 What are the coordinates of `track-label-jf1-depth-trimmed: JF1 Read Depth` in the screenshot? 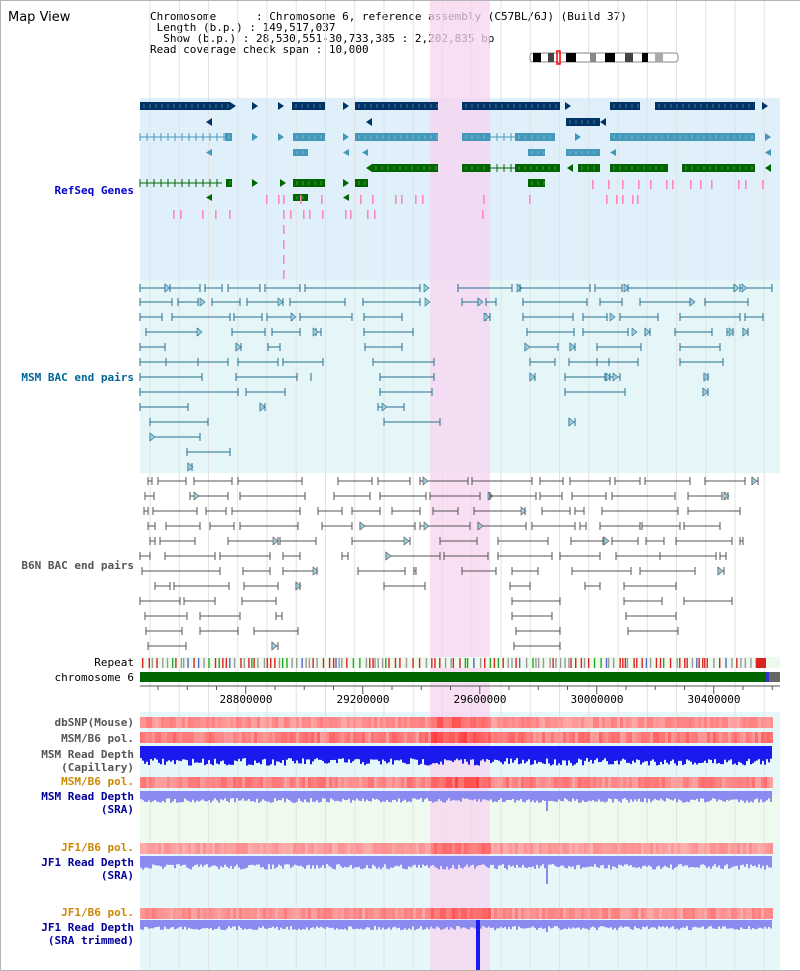 It's located at (87, 927).